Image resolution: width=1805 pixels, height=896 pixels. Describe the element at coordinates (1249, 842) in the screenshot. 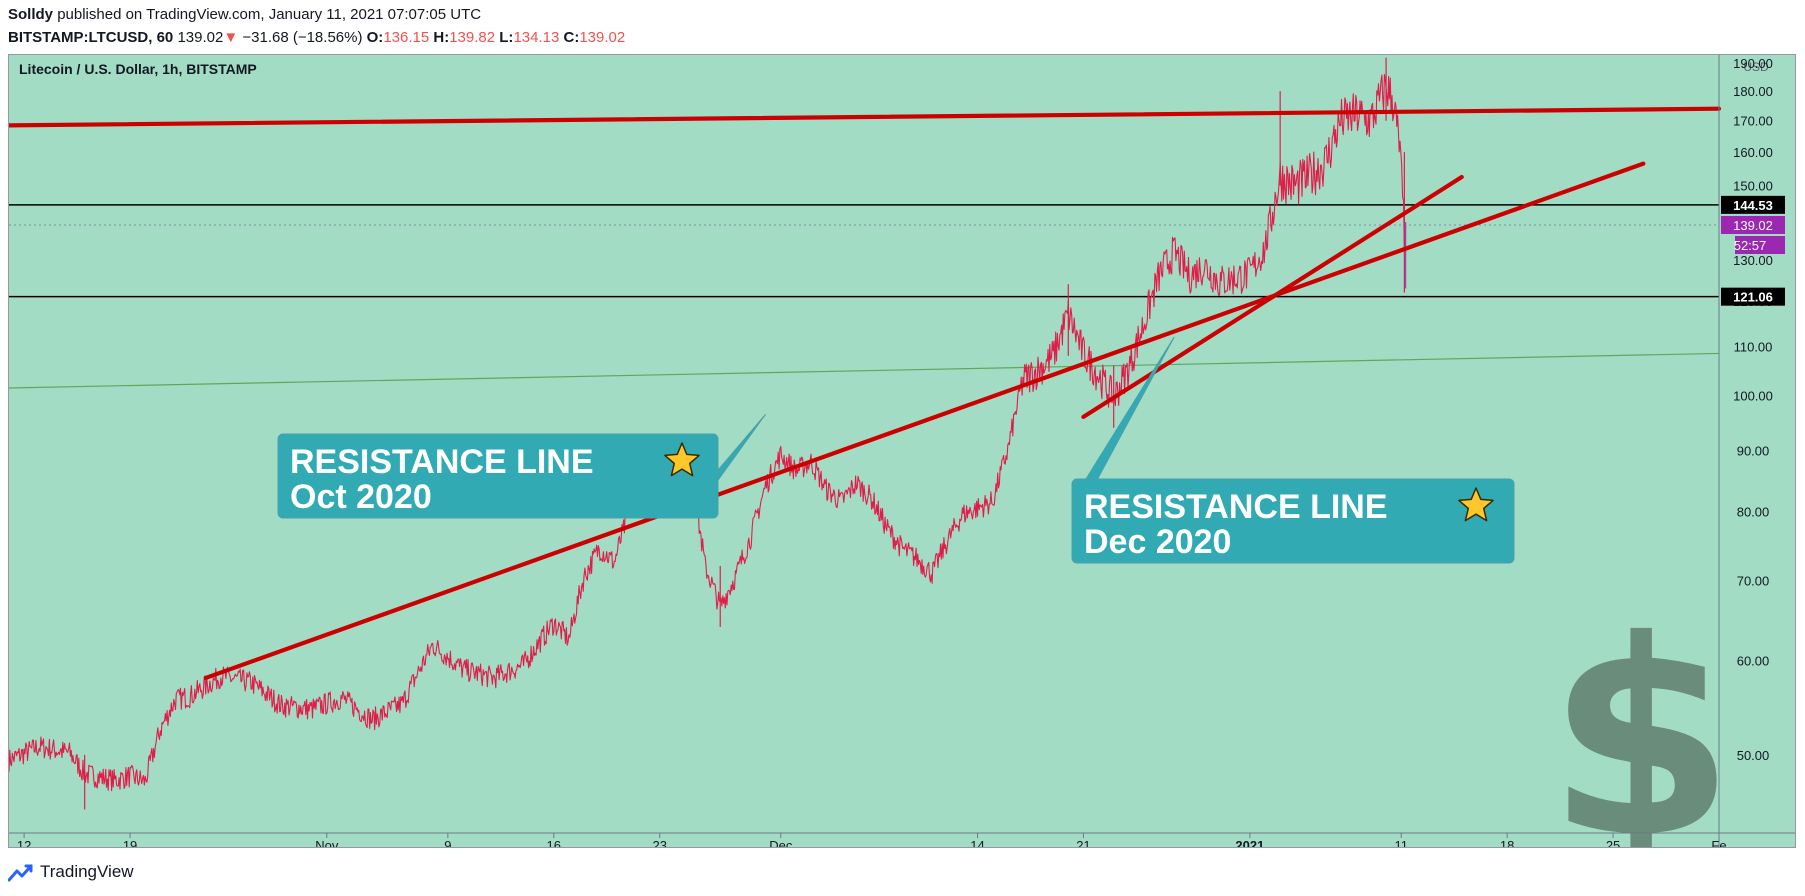

I see `x-tick-label: 2021` at that location.